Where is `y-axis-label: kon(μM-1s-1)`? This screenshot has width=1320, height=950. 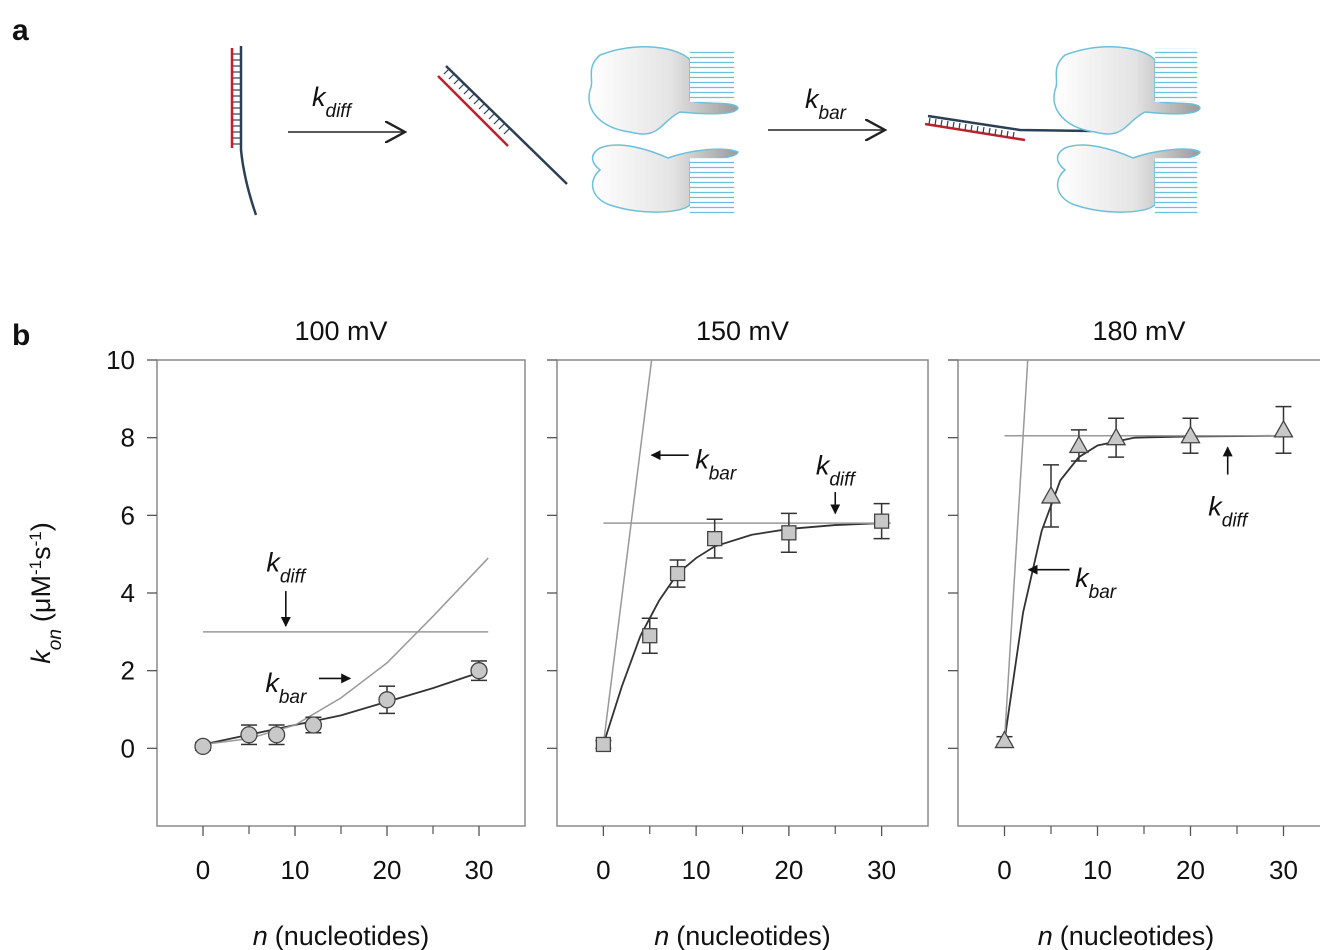
y-axis-label: kon(μM-1s-1) is located at coordinates (46, 592).